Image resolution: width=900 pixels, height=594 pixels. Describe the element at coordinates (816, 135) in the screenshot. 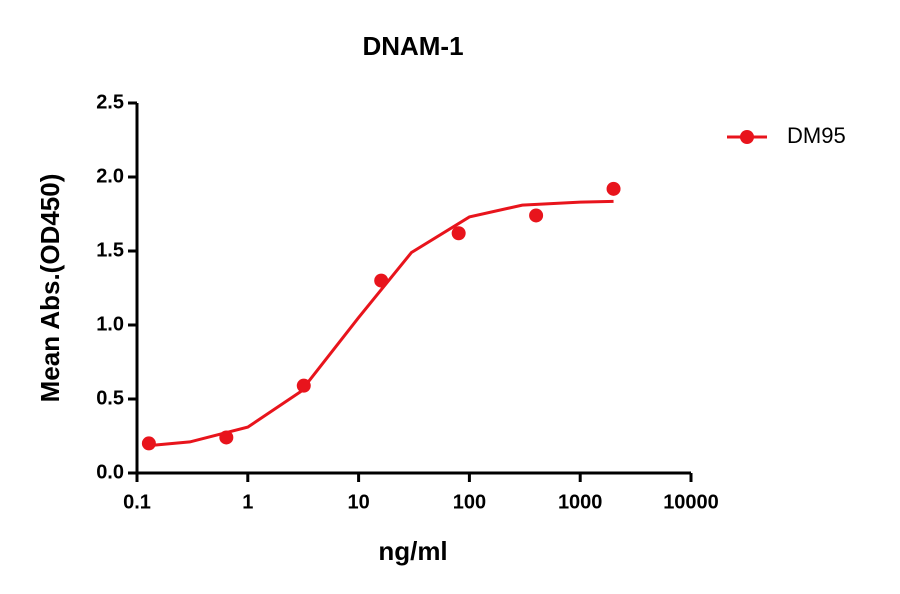

I see `legend-label: DM95` at that location.